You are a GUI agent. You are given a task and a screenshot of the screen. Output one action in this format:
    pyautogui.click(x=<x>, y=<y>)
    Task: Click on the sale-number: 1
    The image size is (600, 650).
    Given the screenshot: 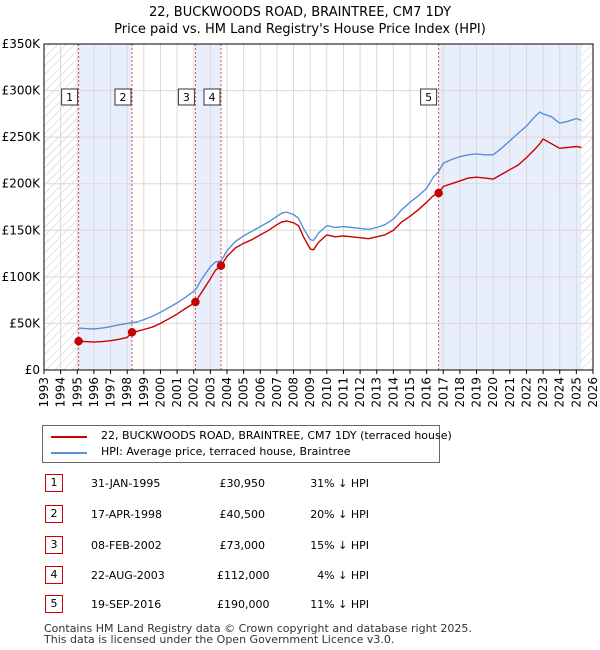 What is the action you would take?
    pyautogui.click(x=54, y=483)
    